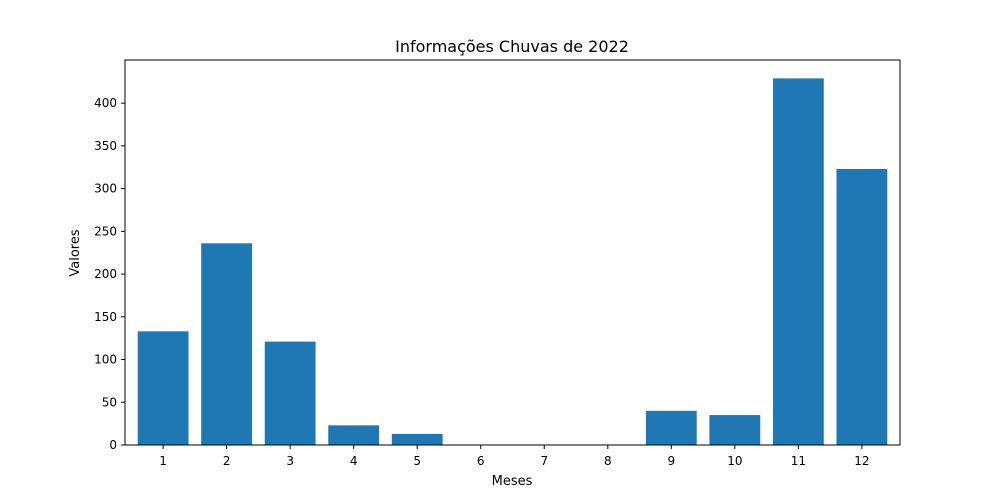  Describe the element at coordinates (290, 461) in the screenshot. I see `x-tick-label: 3` at that location.